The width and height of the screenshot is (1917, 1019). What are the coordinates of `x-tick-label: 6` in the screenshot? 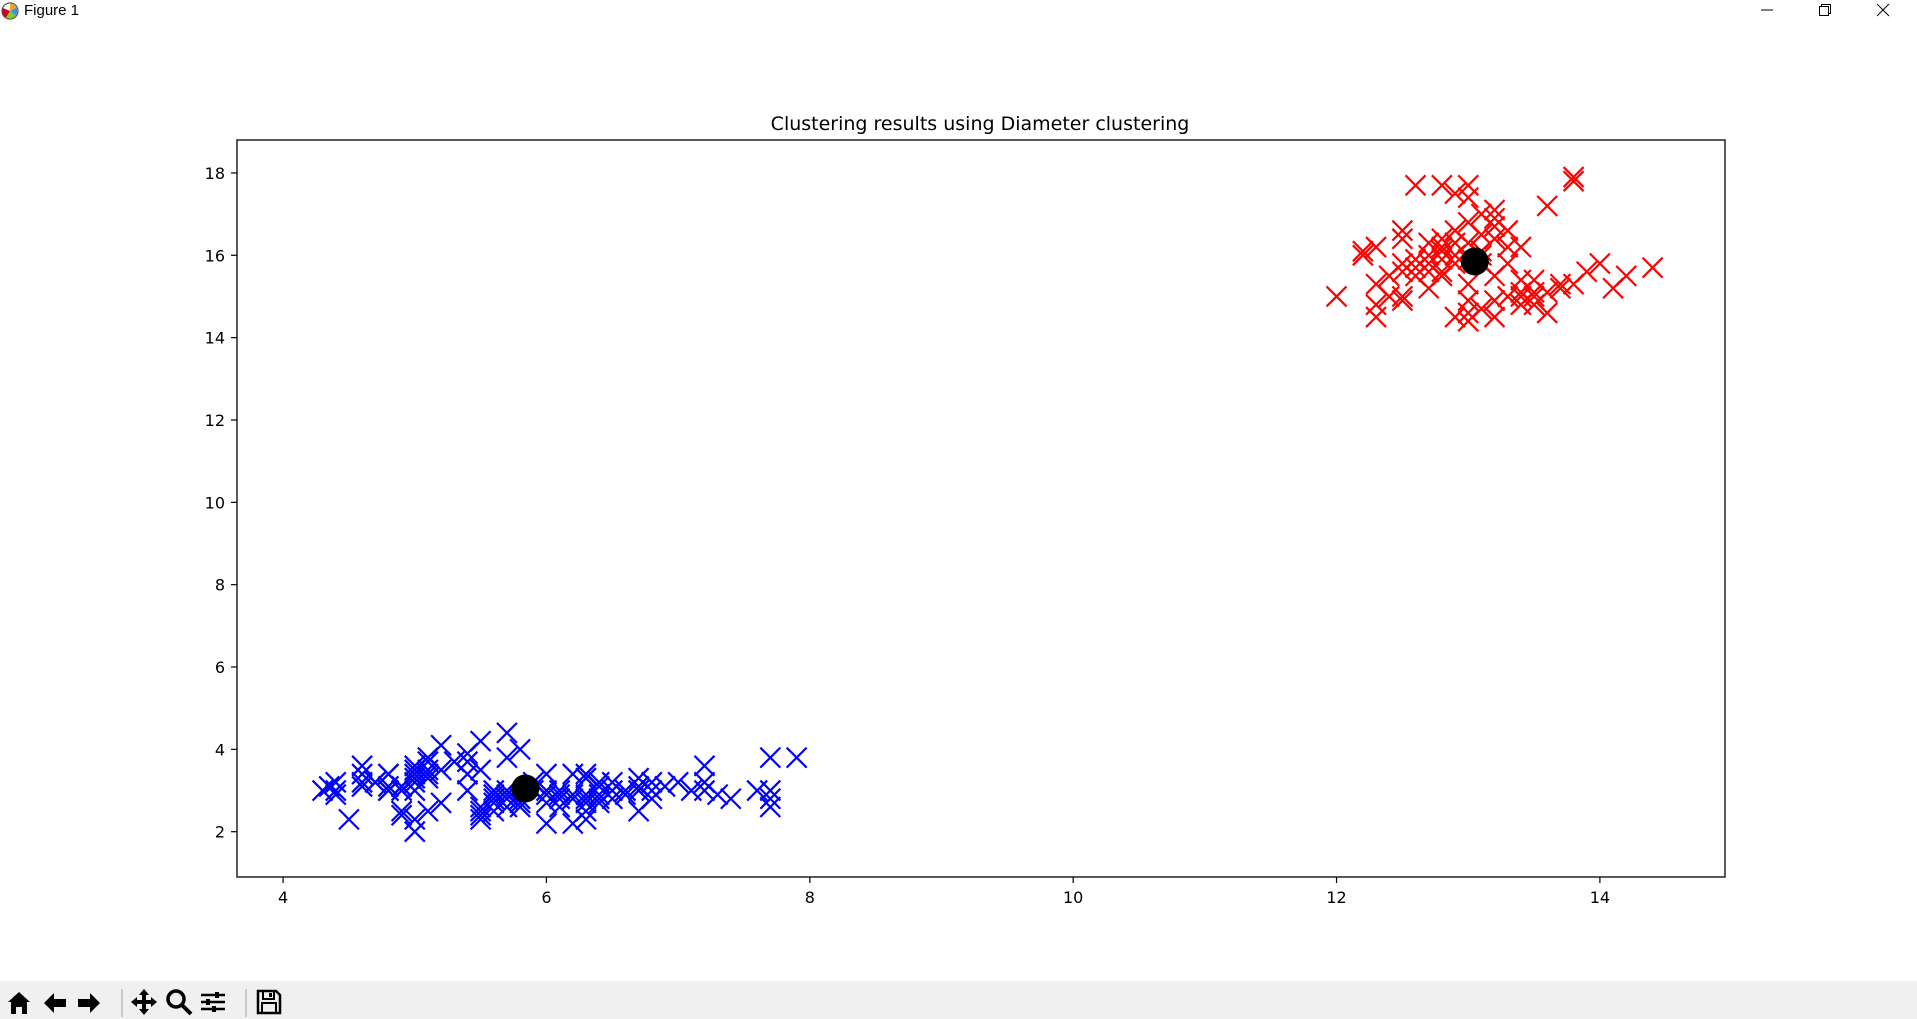 It's located at (546, 897).